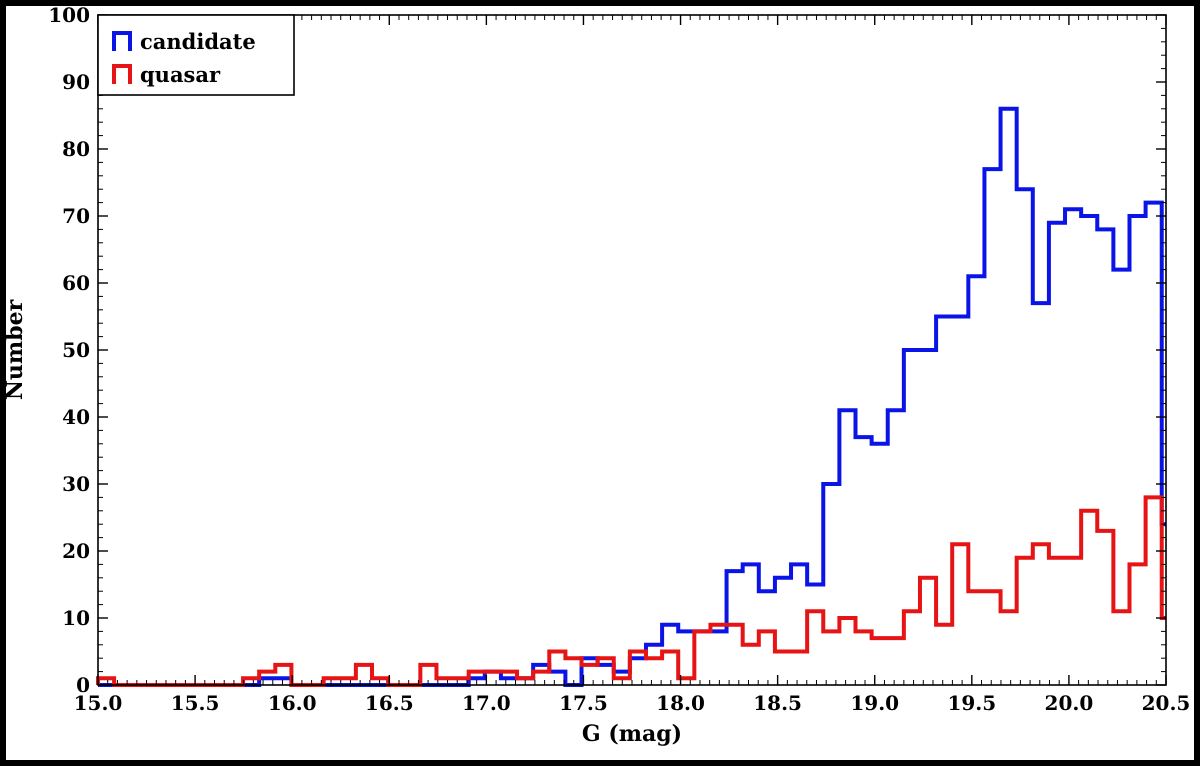 The image size is (1200, 766). I want to click on y-tick-label: 40, so click(76, 417).